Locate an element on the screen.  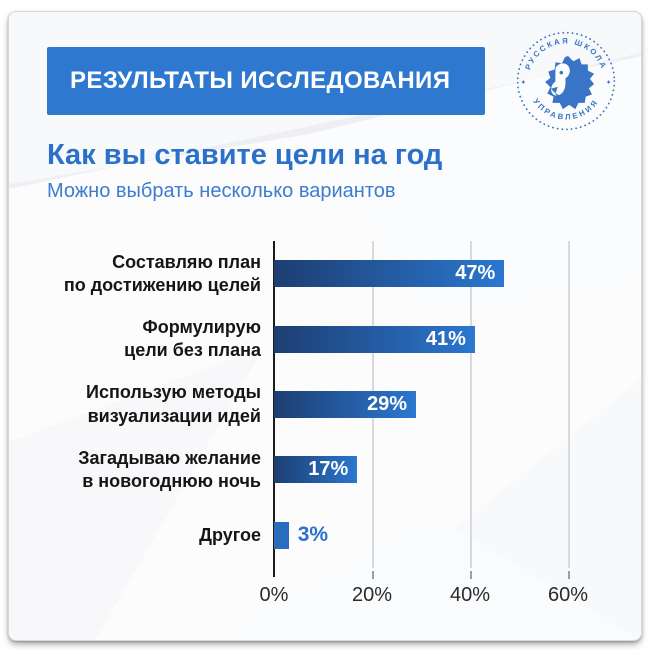
bar-value: 47% is located at coordinates (475, 273).